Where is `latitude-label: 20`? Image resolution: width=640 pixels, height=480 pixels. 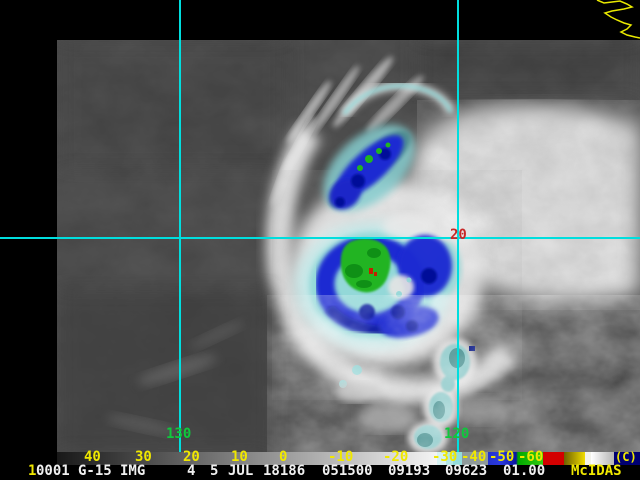
latitude-label: 20 is located at coordinates (458, 235).